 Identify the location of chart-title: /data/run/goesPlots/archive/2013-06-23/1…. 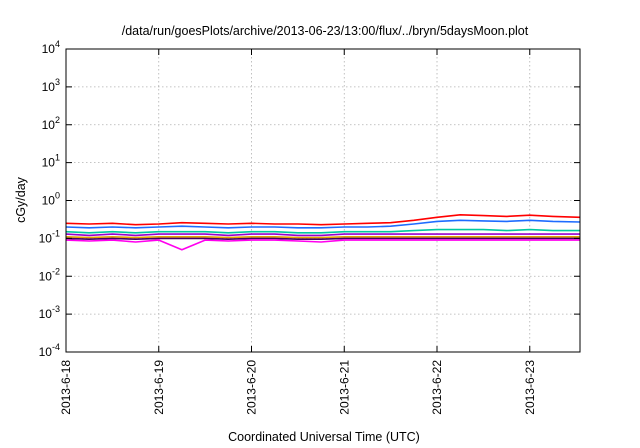
(325, 31).